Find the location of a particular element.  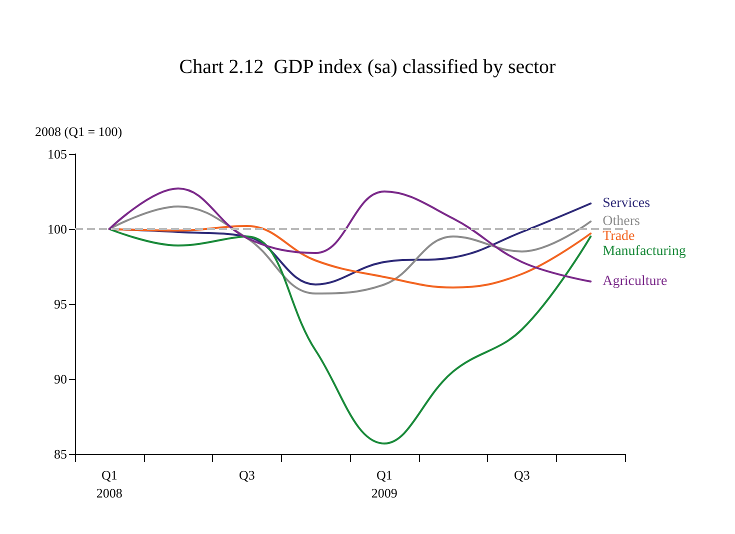

y-tick-label: 95 is located at coordinates (60, 304).